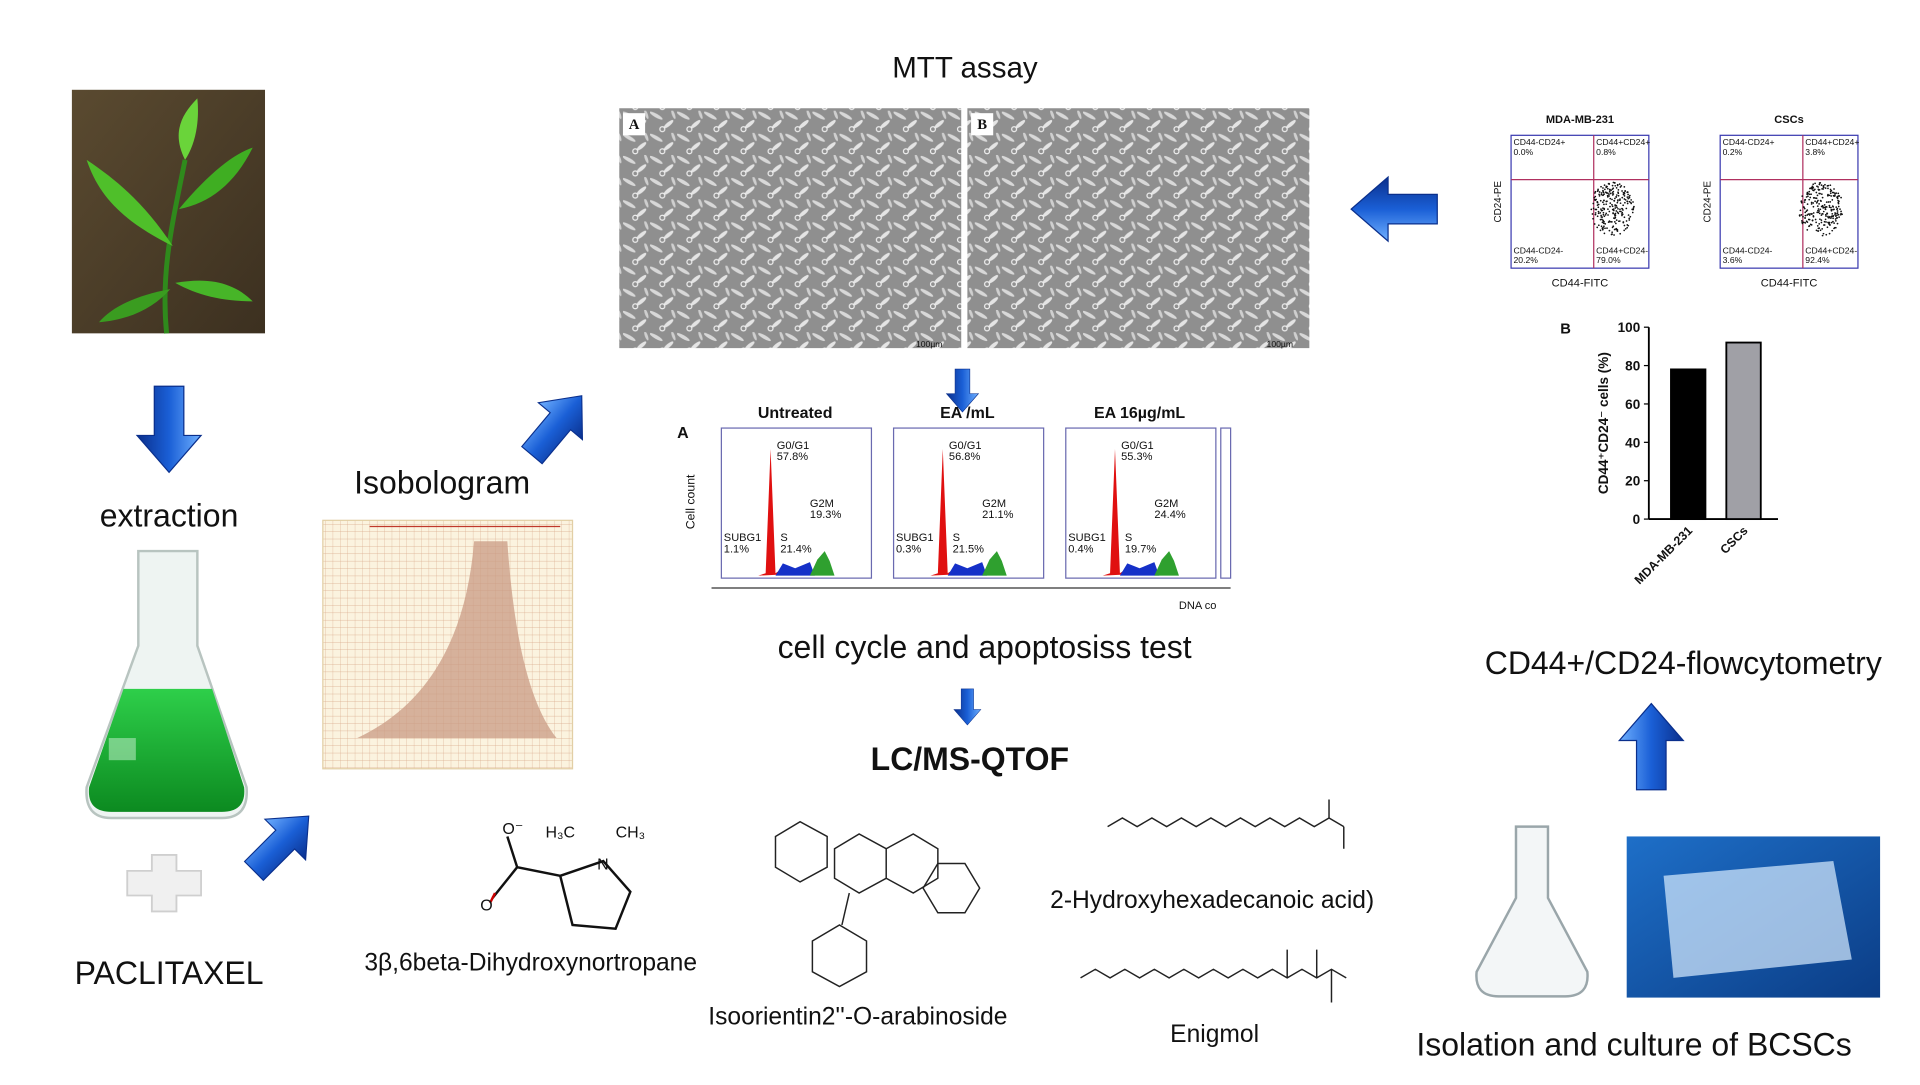 The height and width of the screenshot is (1085, 1920). Describe the element at coordinates (1394, 209) in the screenshot. I see `arrow` at that location.